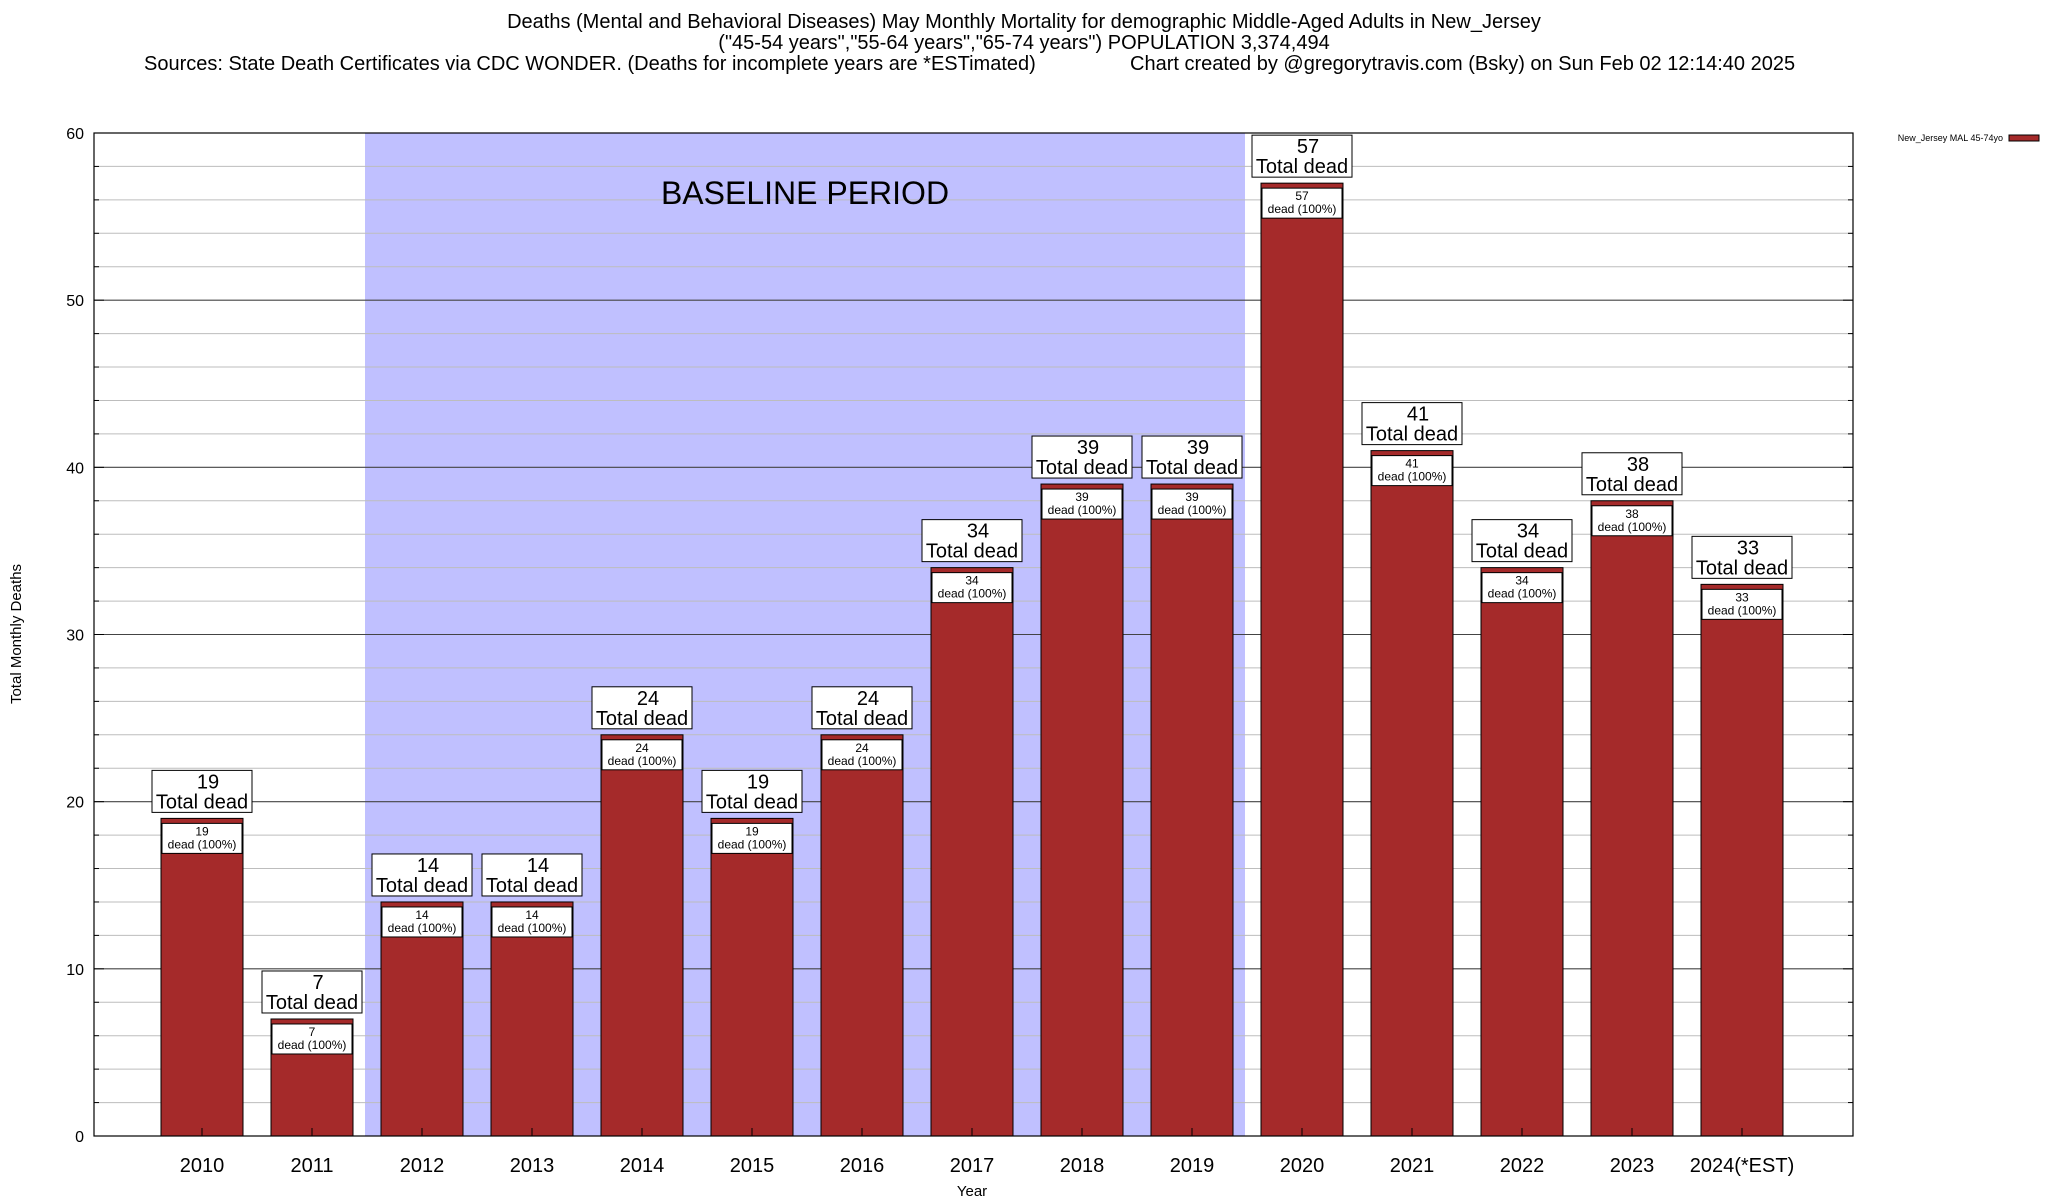 The height and width of the screenshot is (1200, 2048). What do you see at coordinates (1638, 465) in the screenshot?
I see `bar-total-value: 38` at bounding box center [1638, 465].